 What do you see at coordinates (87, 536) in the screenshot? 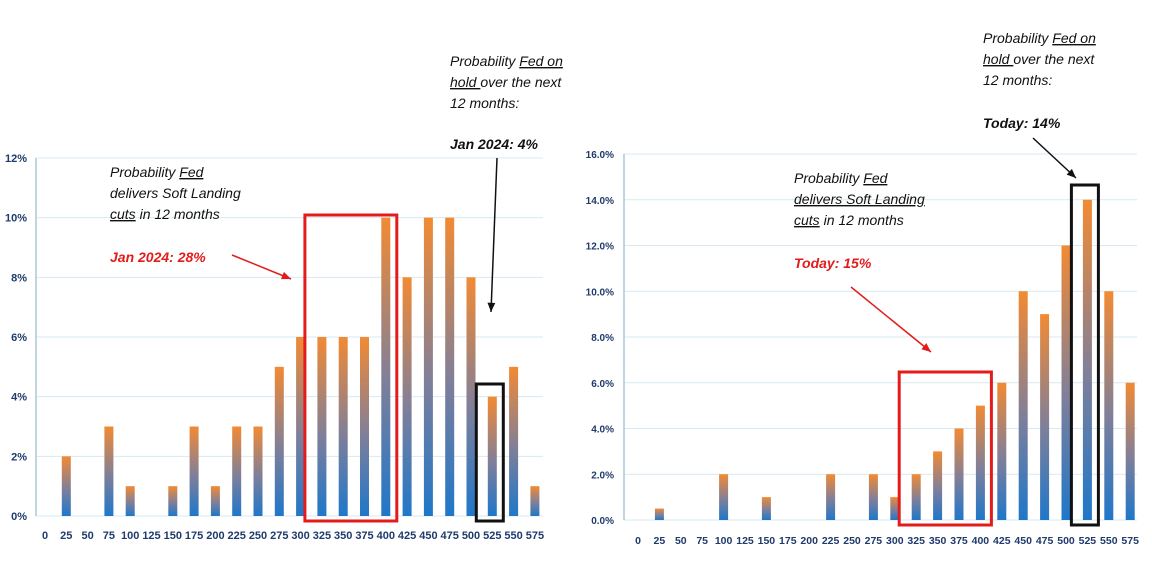
I see `x-tick-label: 50` at bounding box center [87, 536].